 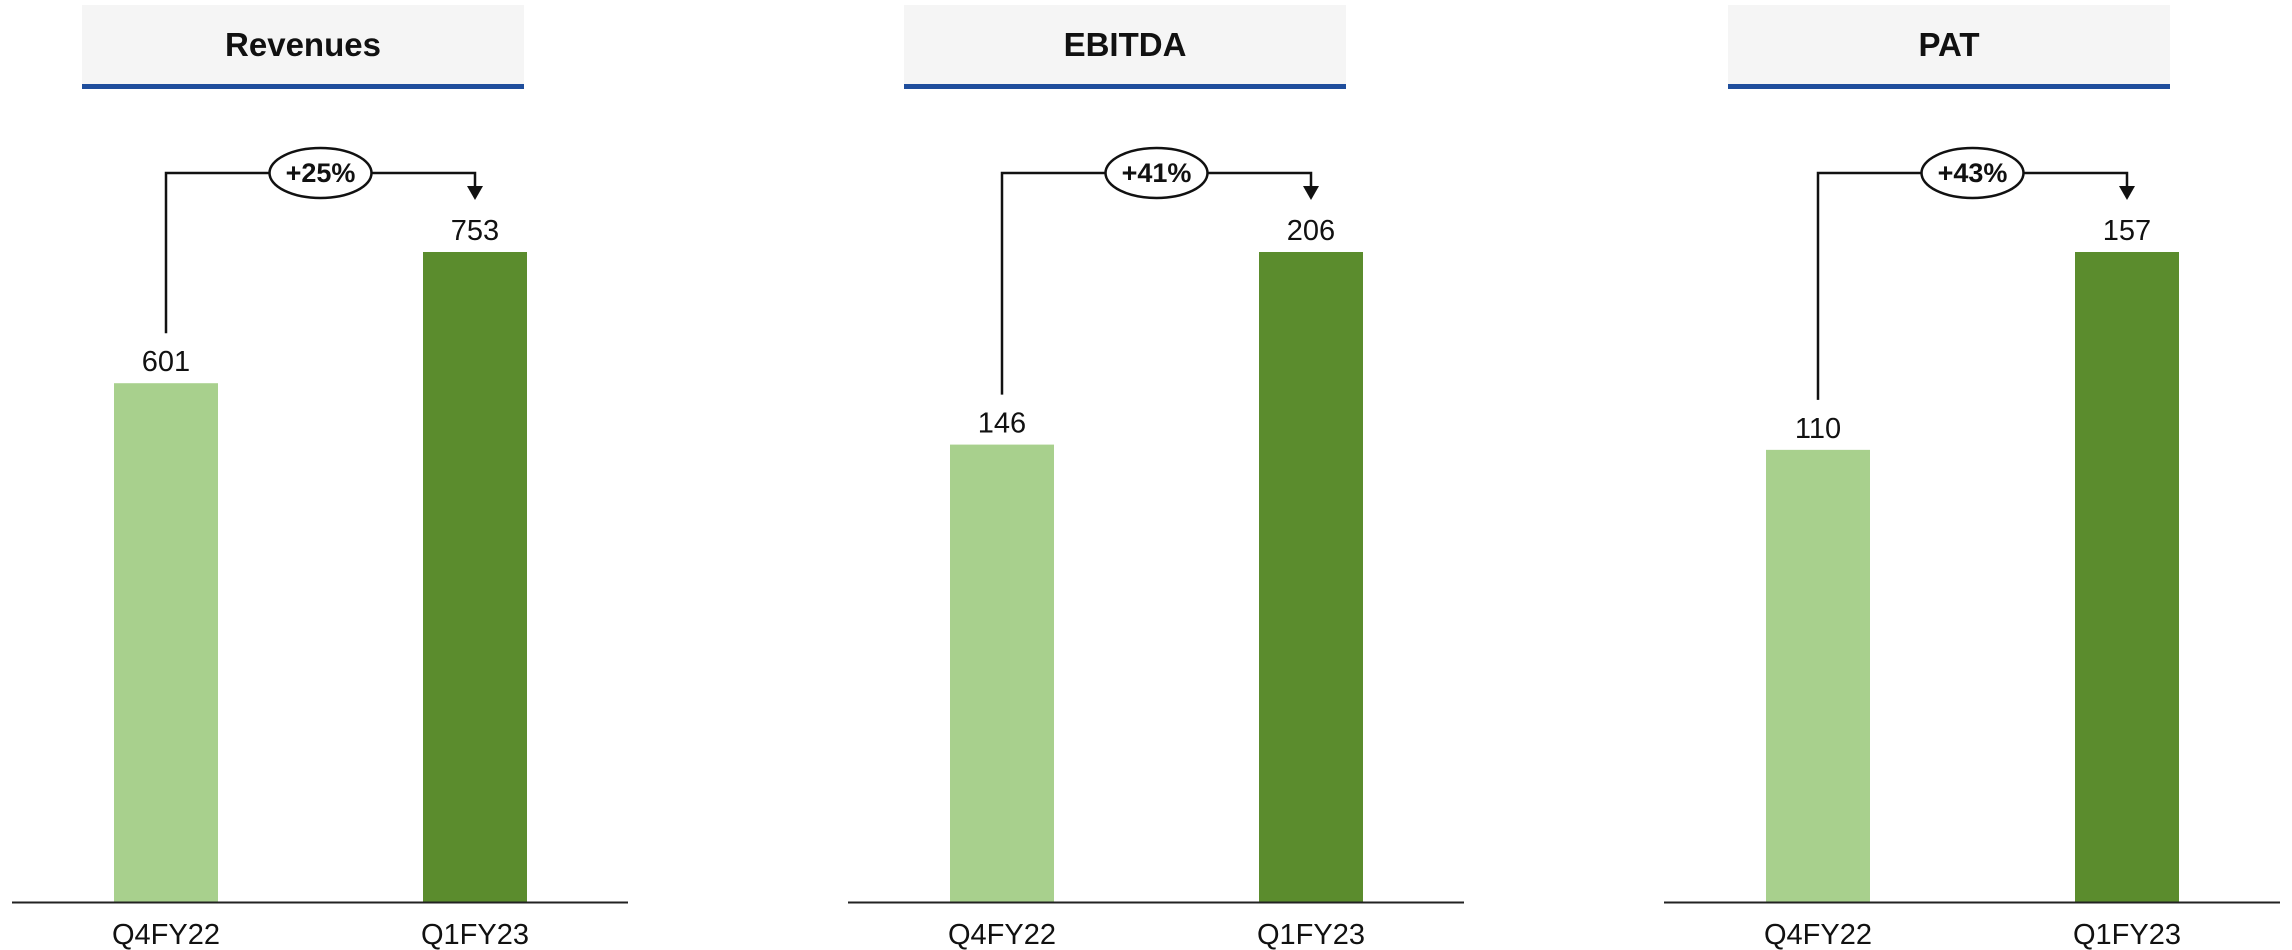 I want to click on growth-label: +25%, so click(x=321, y=173).